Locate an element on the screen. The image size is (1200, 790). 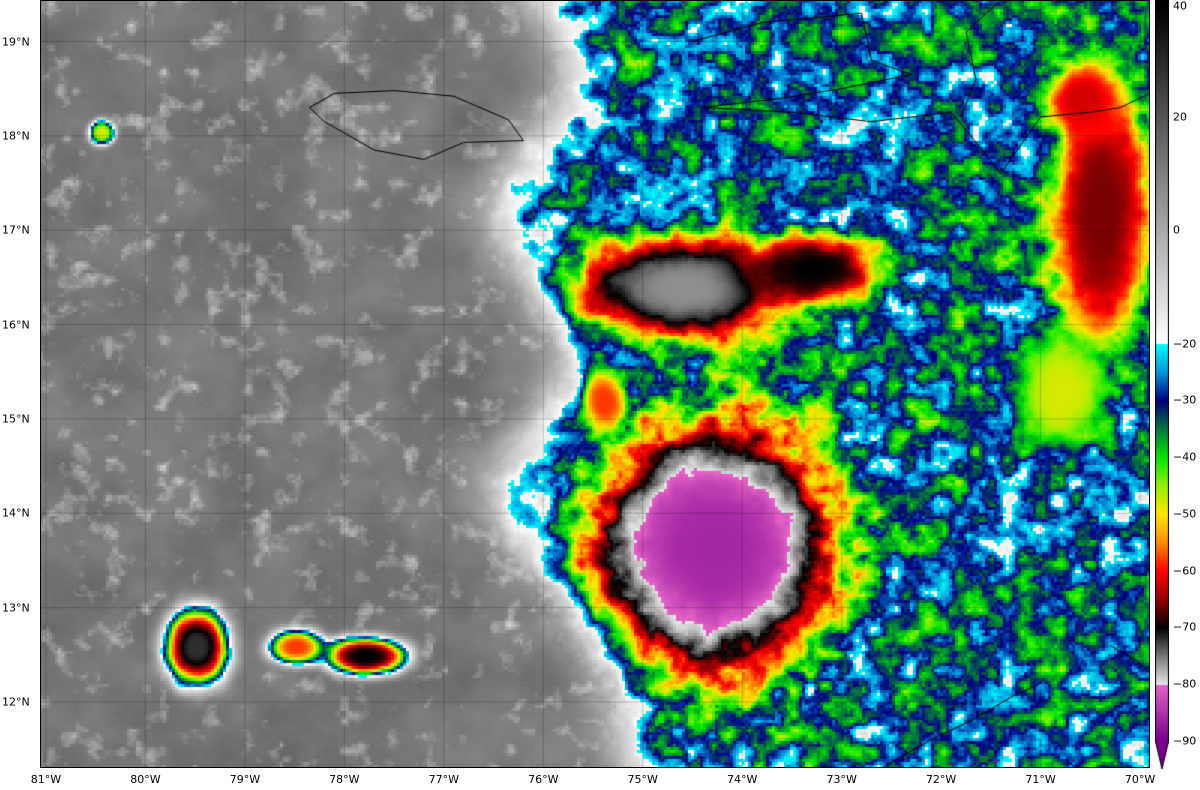
colorbar is located at coordinates (1162, 390).